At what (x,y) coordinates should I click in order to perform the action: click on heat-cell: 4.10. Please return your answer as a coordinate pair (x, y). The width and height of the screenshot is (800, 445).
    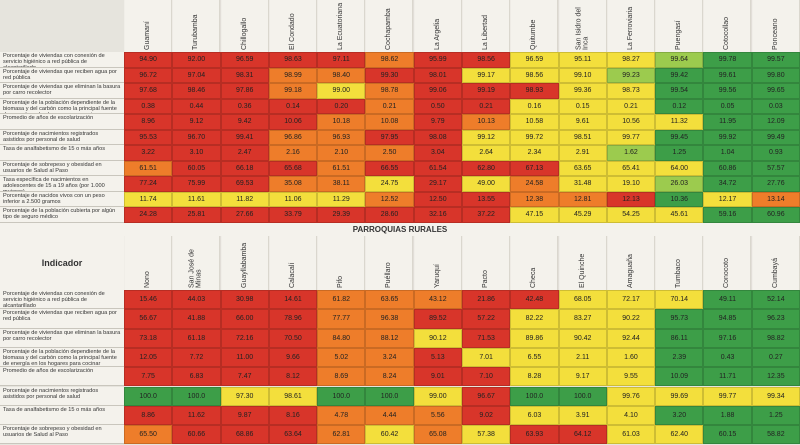
    Looking at the image, I should click on (631, 415).